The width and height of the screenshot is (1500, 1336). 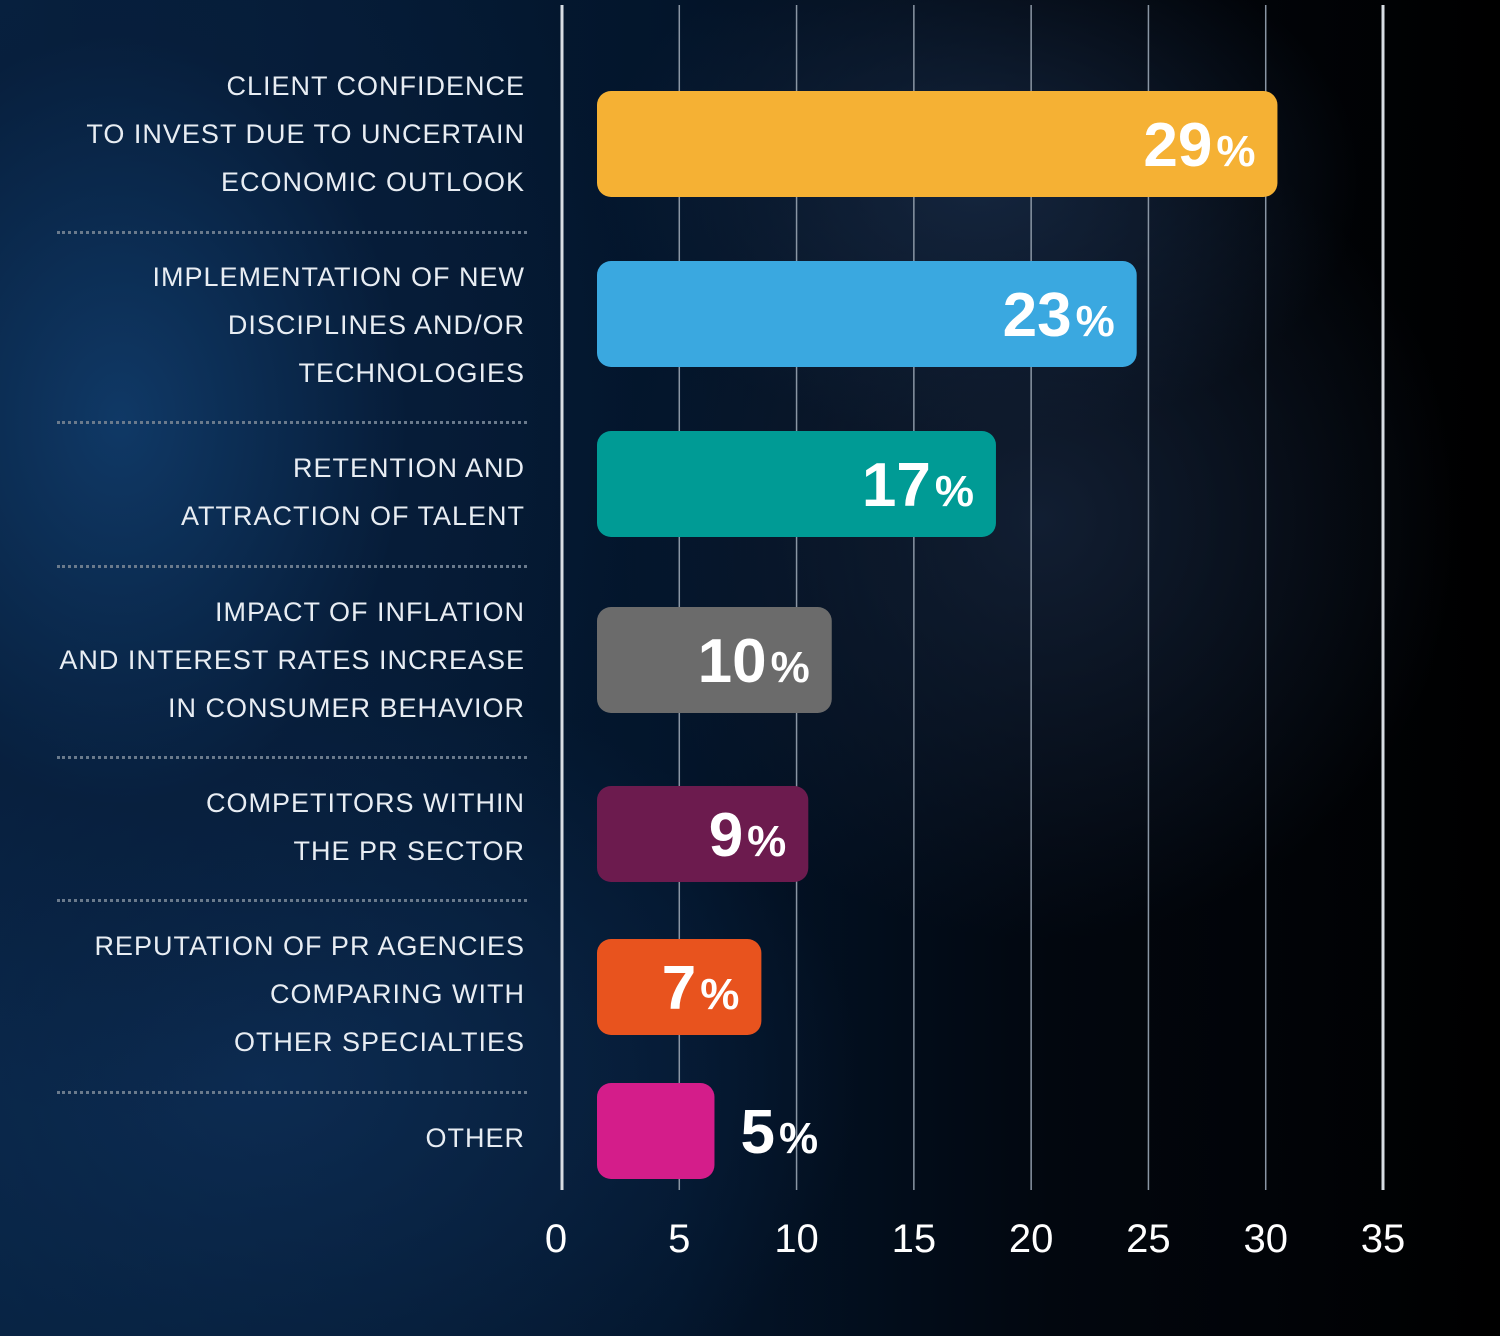 What do you see at coordinates (732, 661) in the screenshot?
I see `value-number: 10` at bounding box center [732, 661].